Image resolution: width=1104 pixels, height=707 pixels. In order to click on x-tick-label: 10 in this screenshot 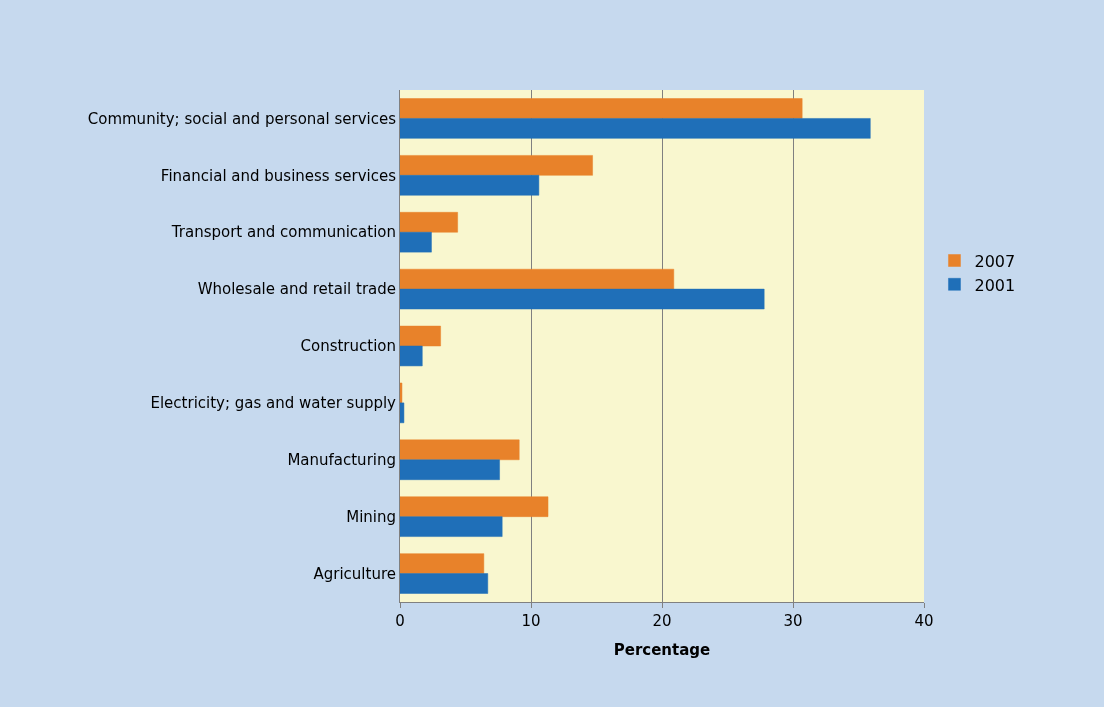, I will do `click(531, 621)`.